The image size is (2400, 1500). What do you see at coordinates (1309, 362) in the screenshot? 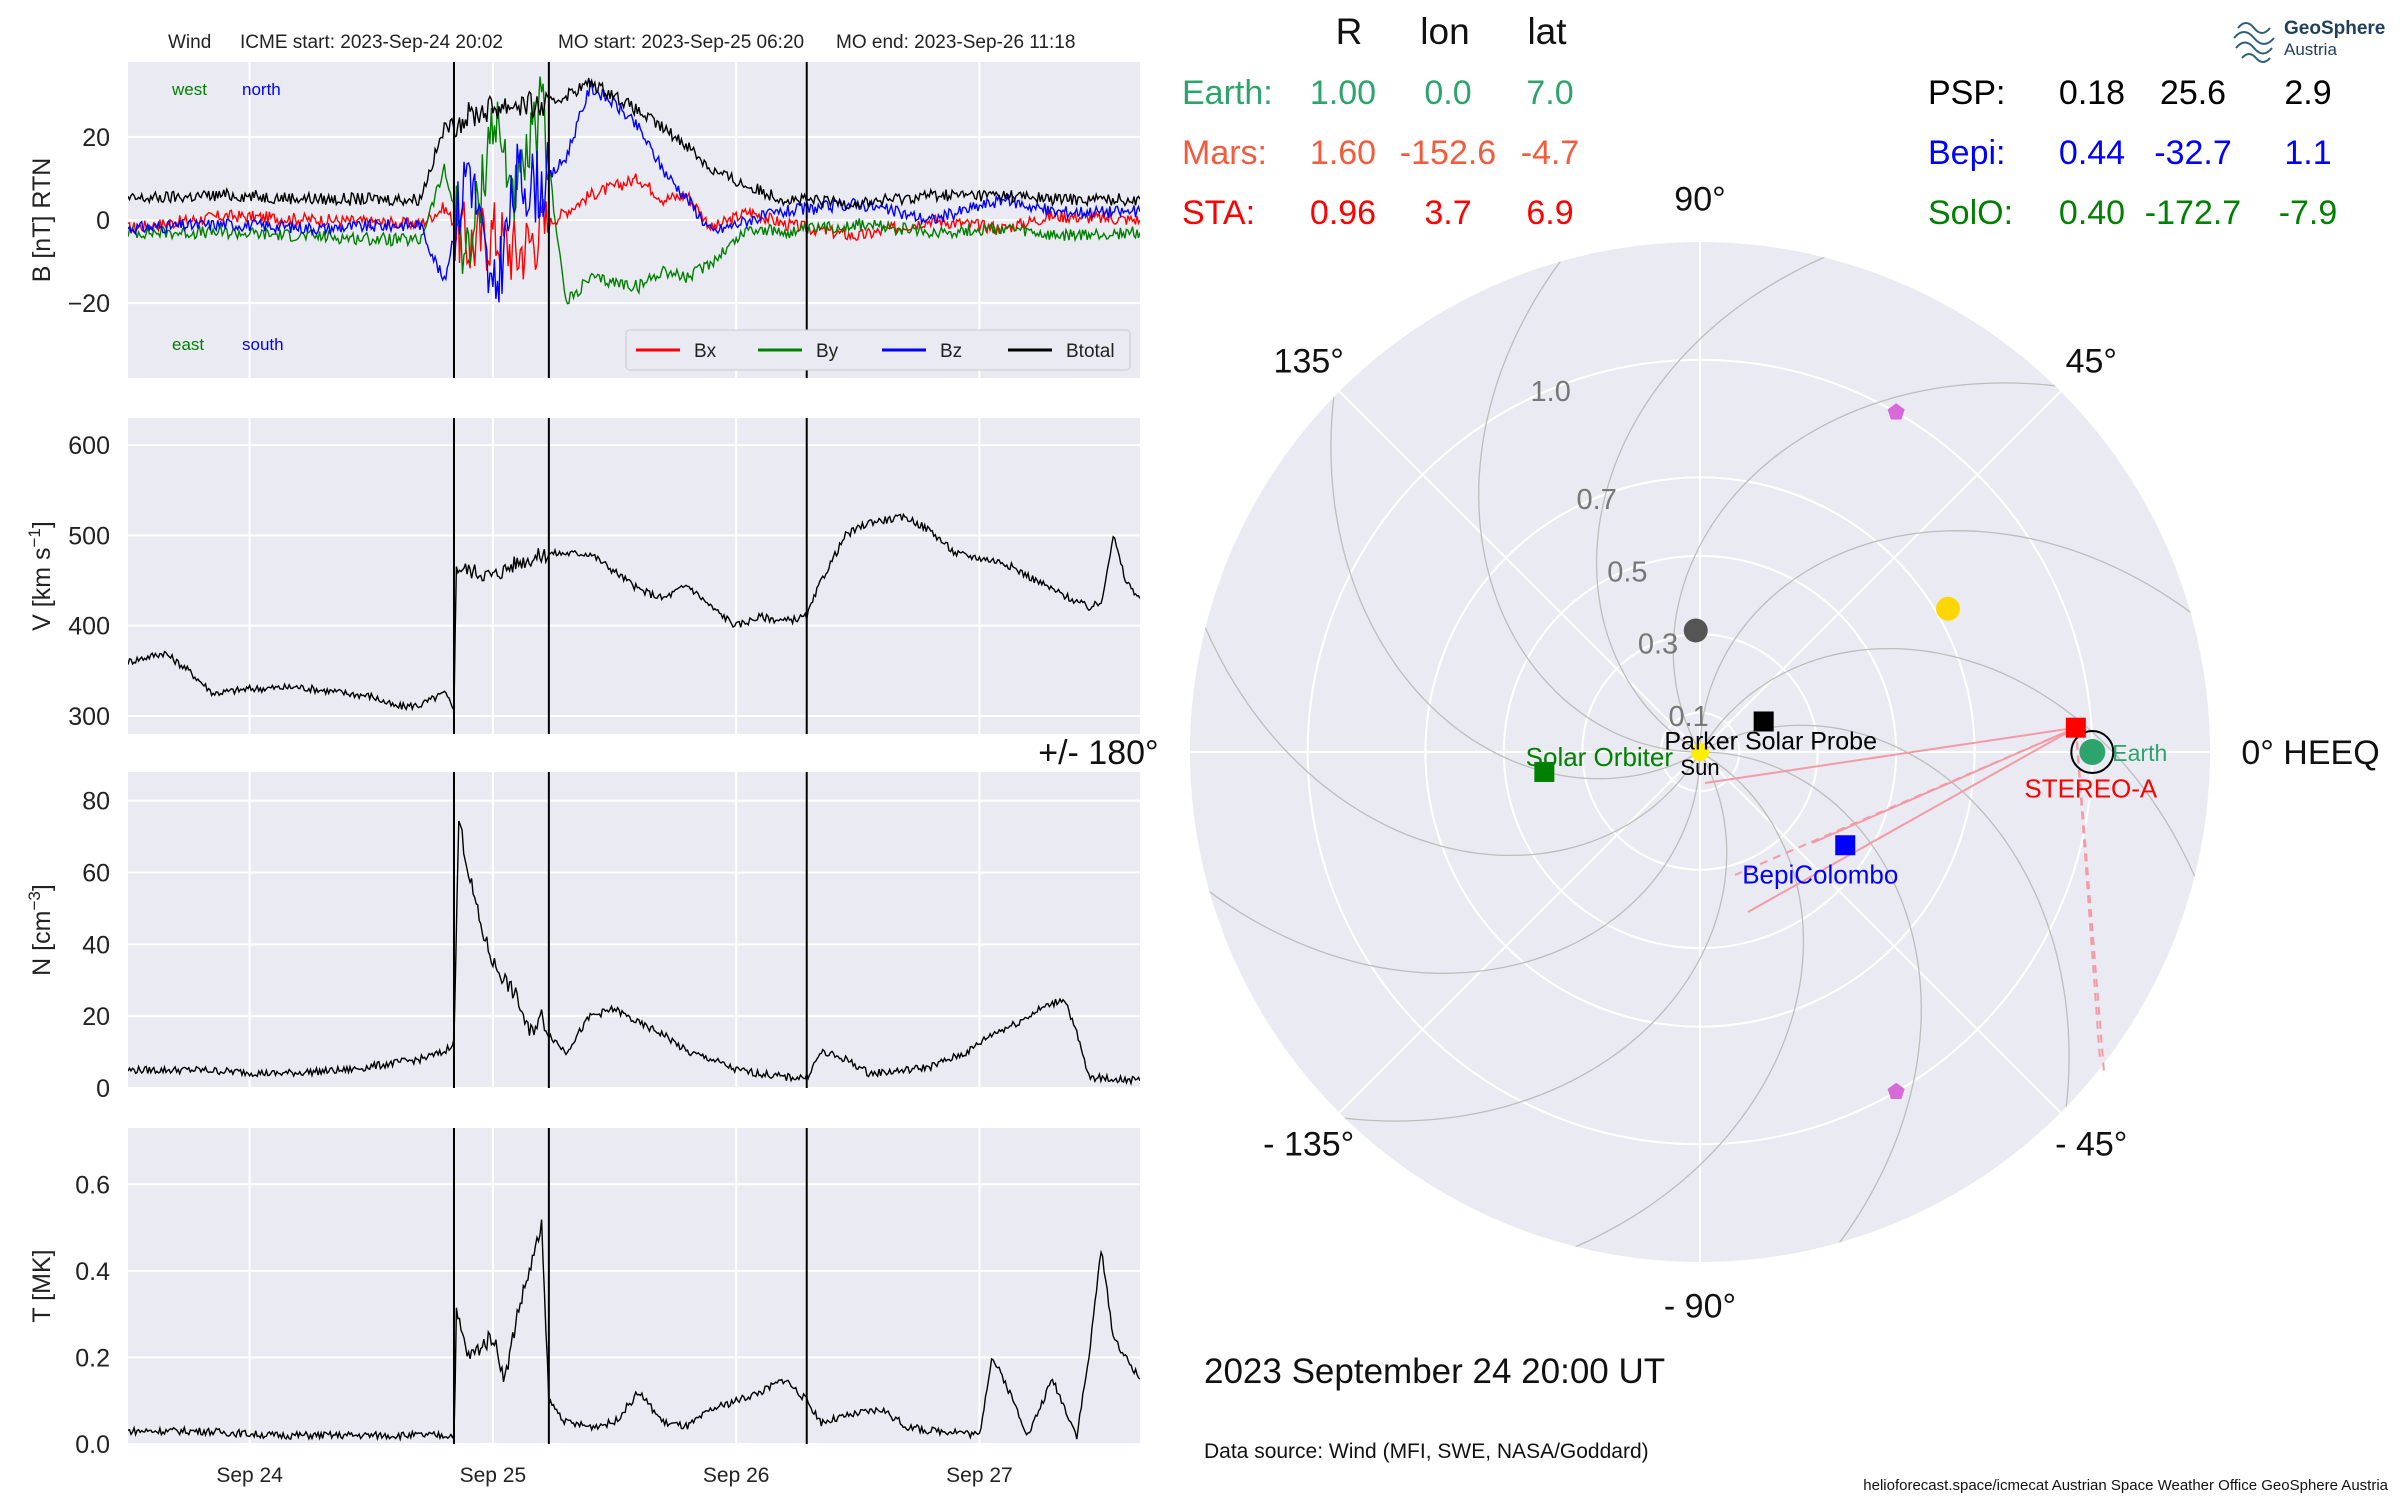
I see `angle-label: 135°` at bounding box center [1309, 362].